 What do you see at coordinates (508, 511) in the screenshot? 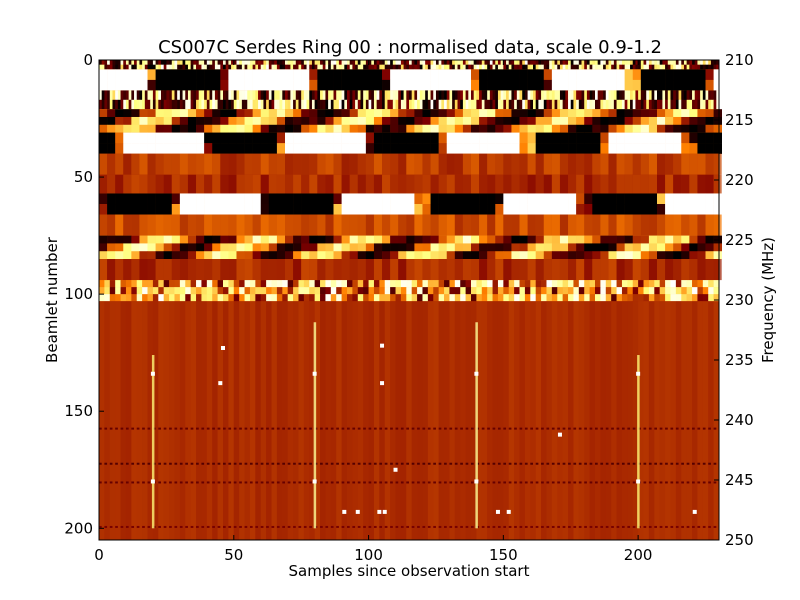
I see `bright-pixel` at bounding box center [508, 511].